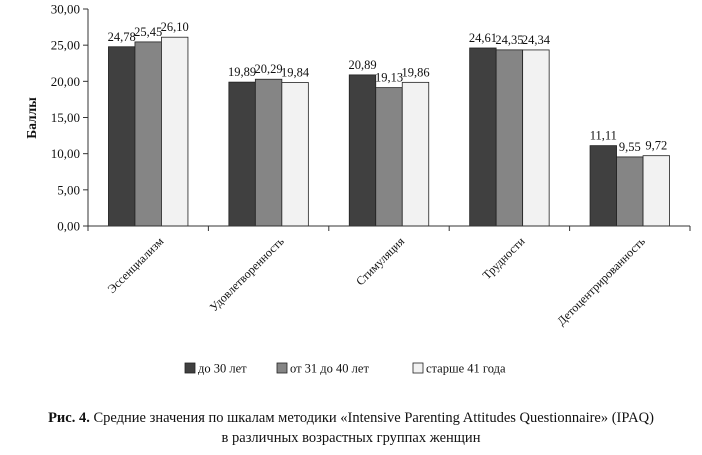  What do you see at coordinates (601, 281) in the screenshot?
I see `category-label: Детоцентрированность` at bounding box center [601, 281].